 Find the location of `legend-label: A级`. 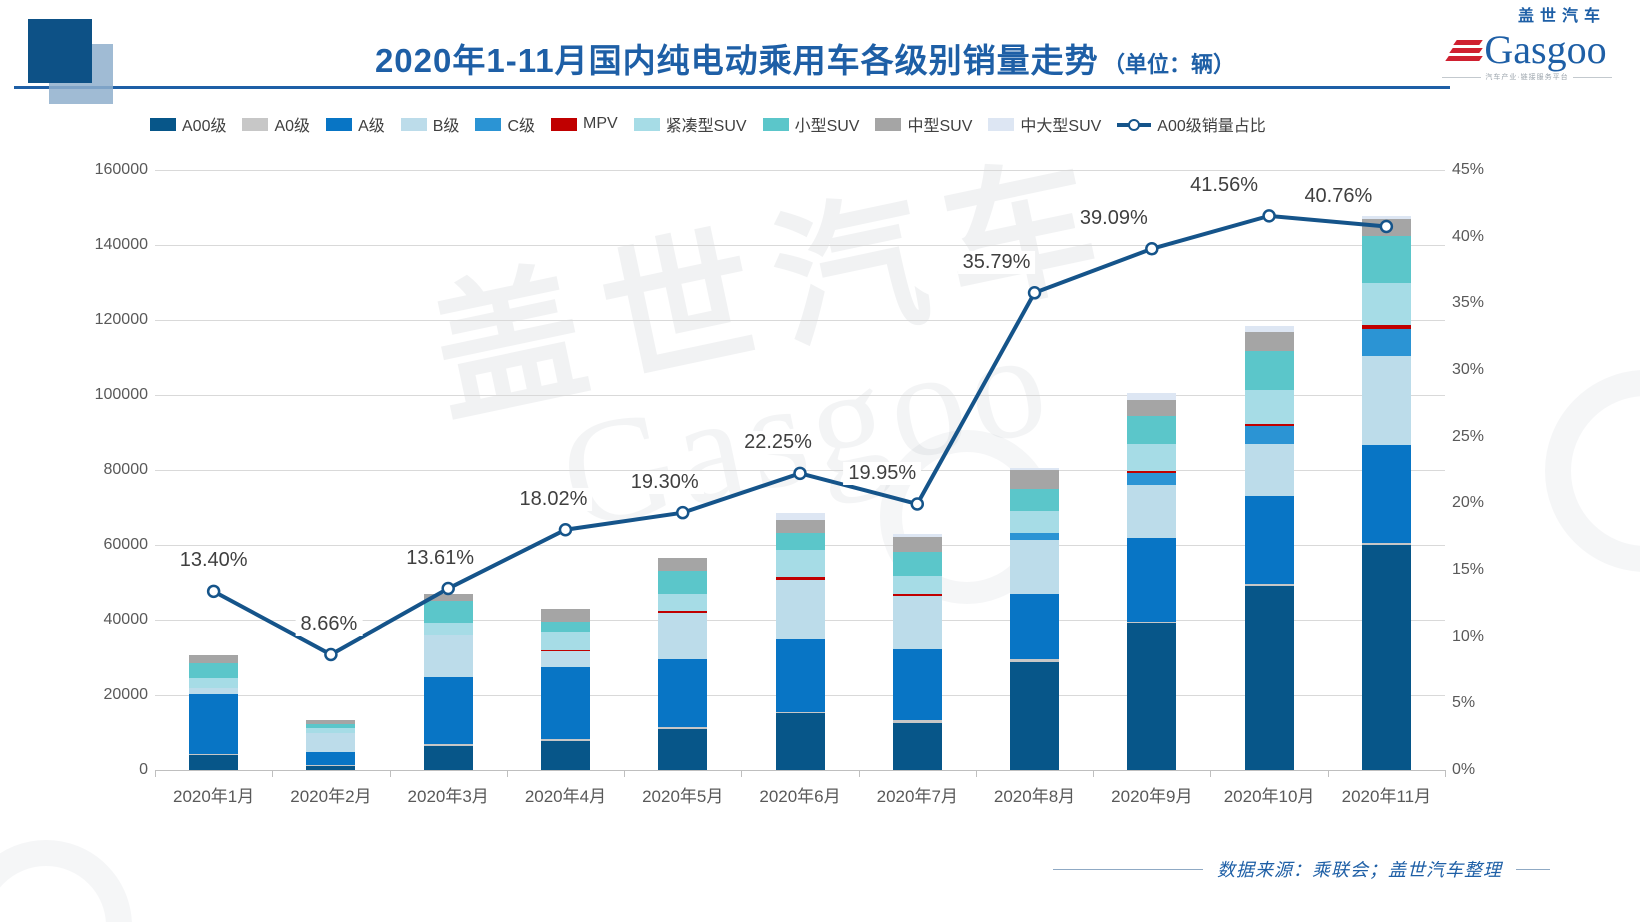

legend-label: A级 is located at coordinates (371, 126).